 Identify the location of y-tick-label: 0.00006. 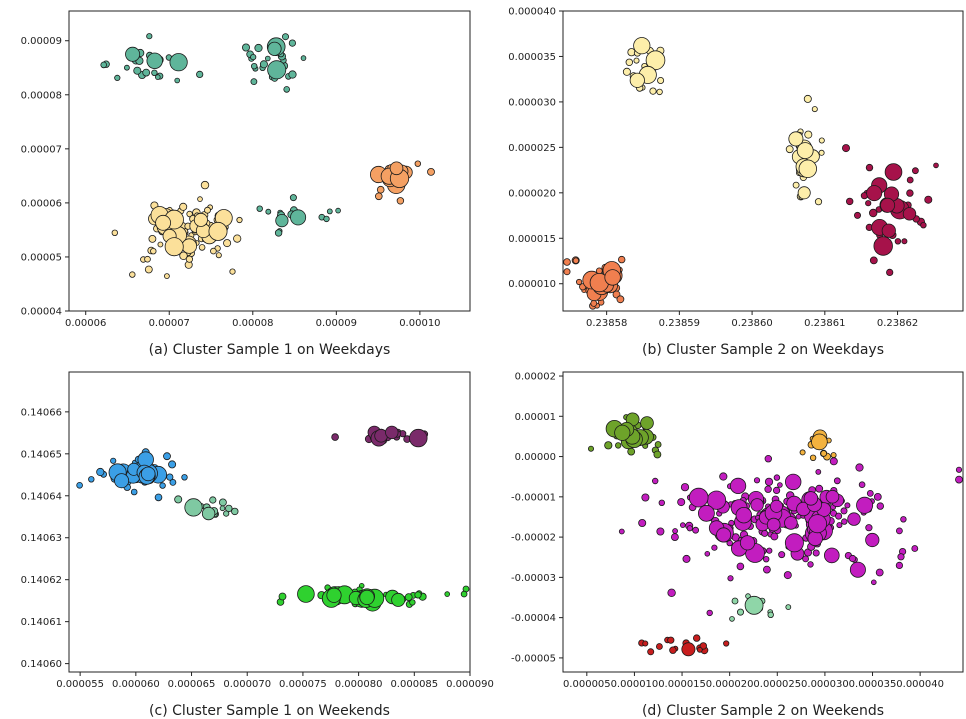
(41, 203).